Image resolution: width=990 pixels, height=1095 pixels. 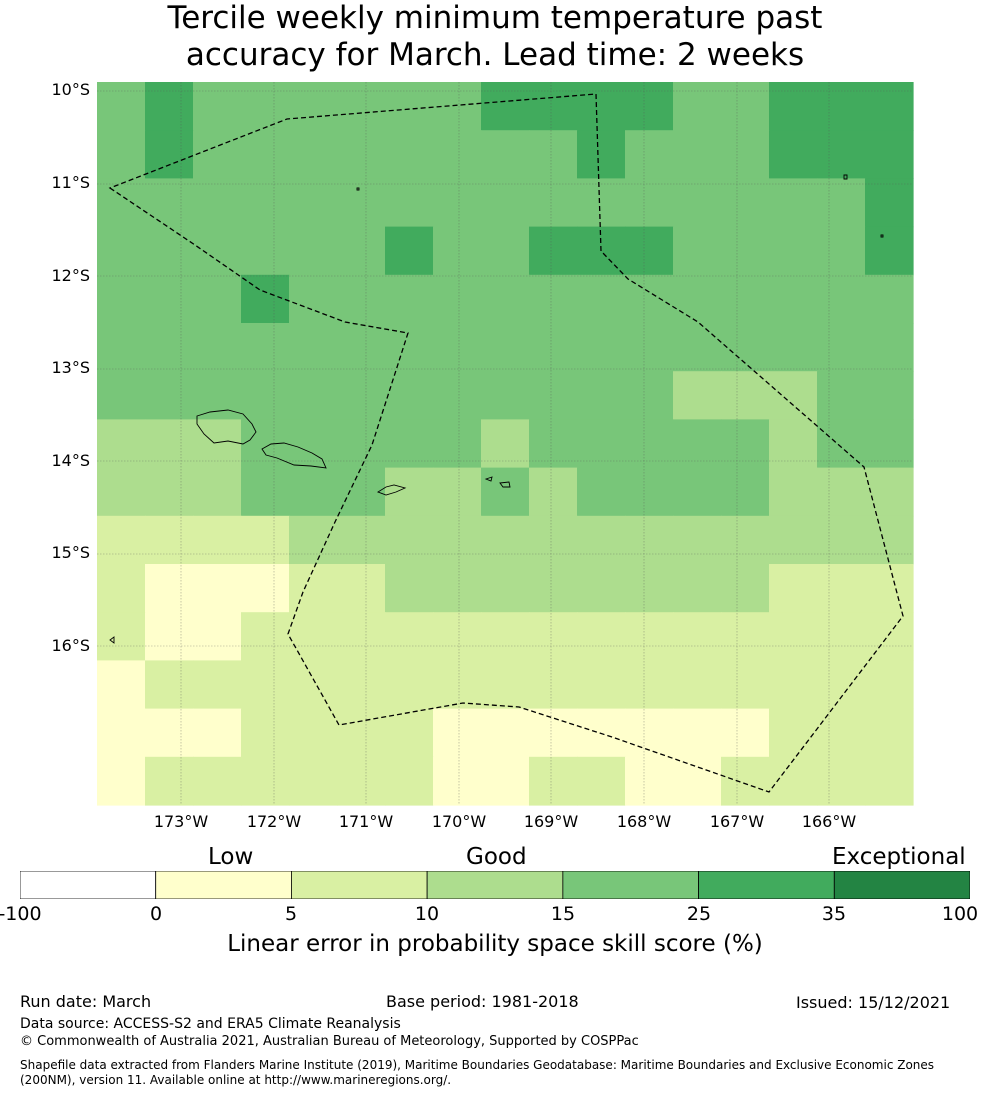 I want to click on lat-label: 16°S, so click(x=70, y=645).